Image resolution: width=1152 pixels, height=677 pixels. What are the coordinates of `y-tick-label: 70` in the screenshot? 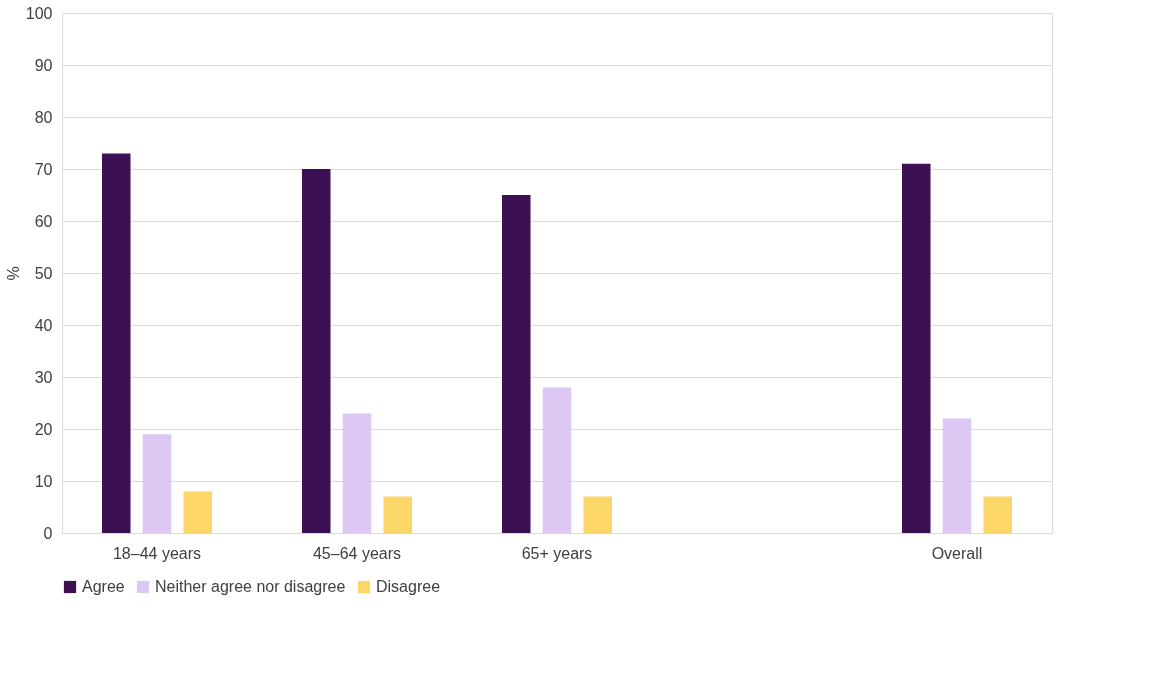 It's located at (43, 169).